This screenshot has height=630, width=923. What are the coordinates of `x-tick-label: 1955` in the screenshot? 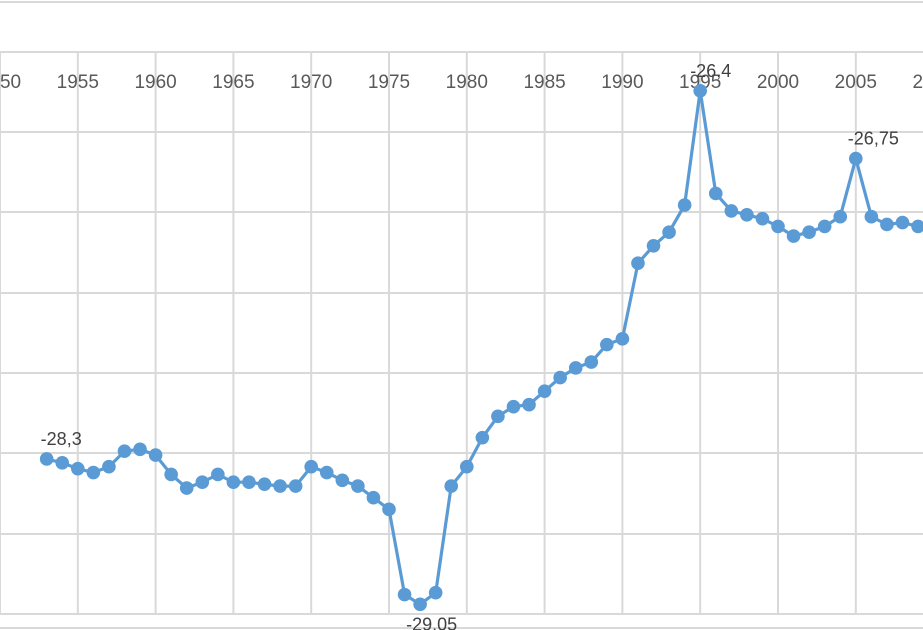 It's located at (78, 82).